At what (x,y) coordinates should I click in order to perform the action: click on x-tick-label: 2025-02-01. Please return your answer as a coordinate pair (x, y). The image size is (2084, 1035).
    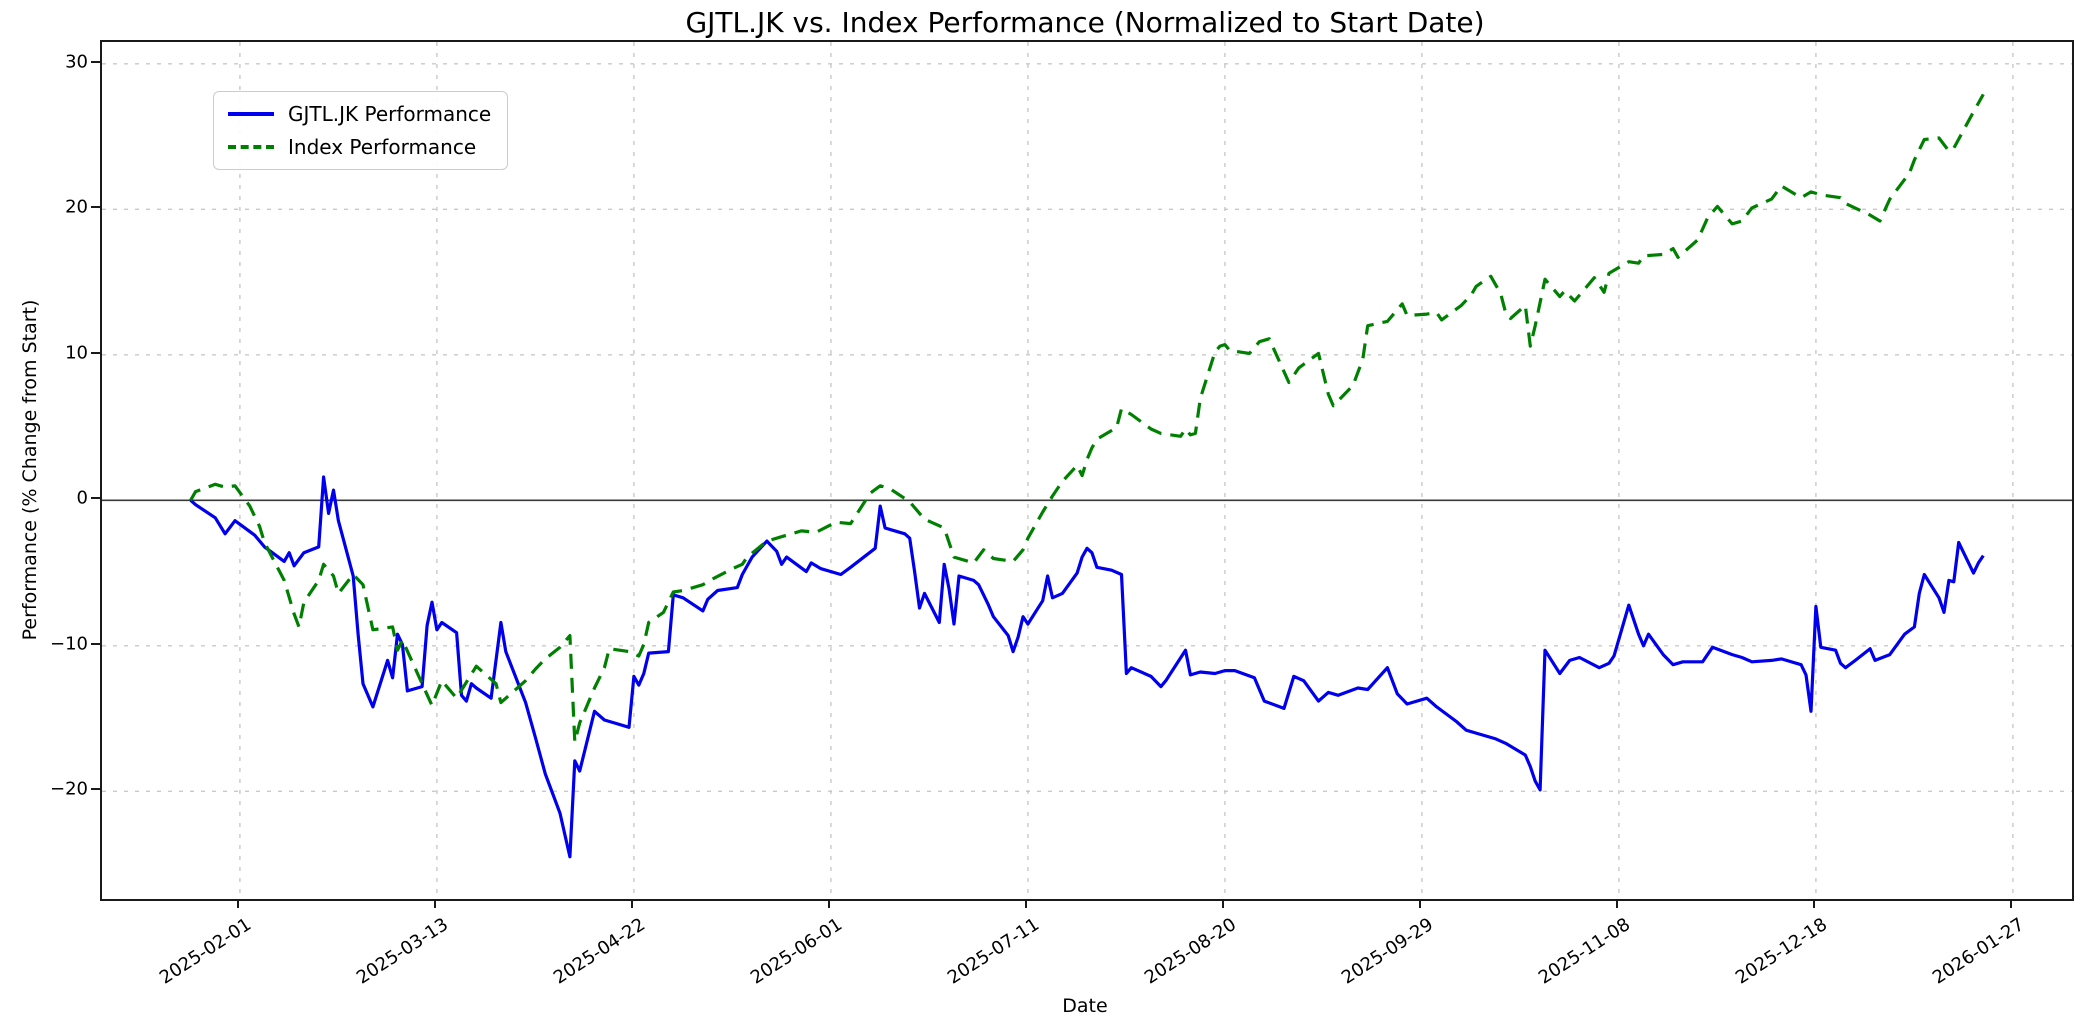
    Looking at the image, I should click on (206, 951).